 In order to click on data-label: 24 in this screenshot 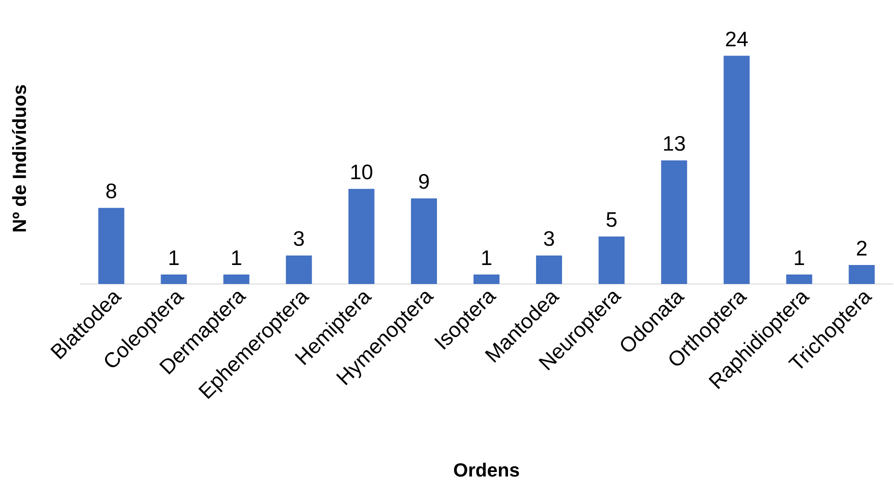, I will do `click(737, 39)`.